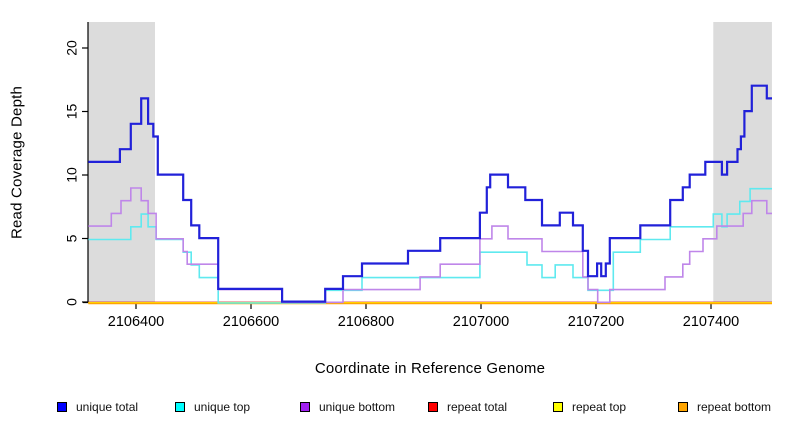  I want to click on y-tick-label: 15, so click(72, 112).